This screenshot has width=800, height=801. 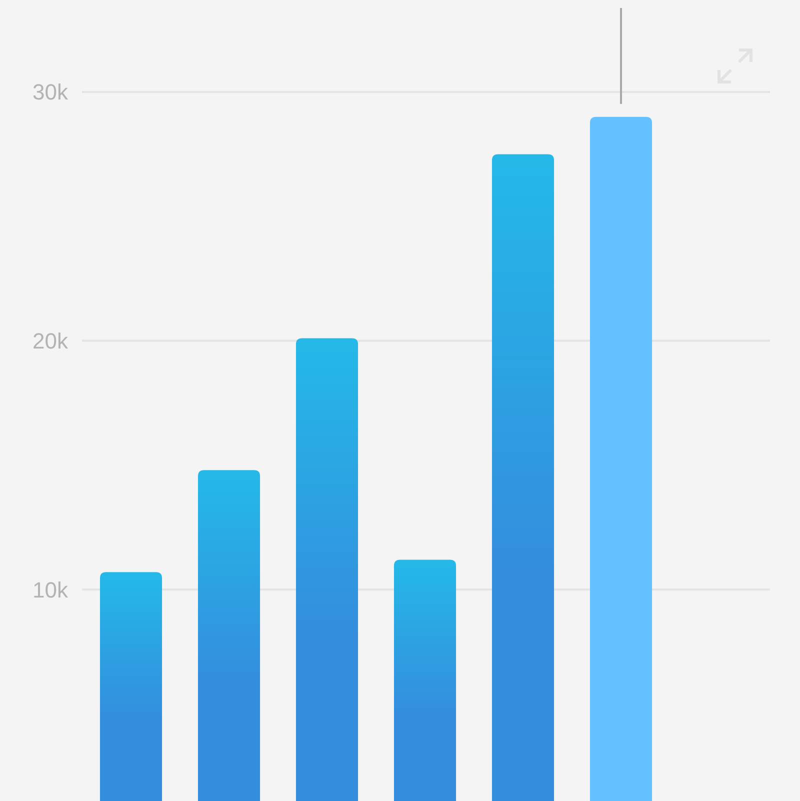 I want to click on y-tick-label: 20k, so click(x=50, y=341).